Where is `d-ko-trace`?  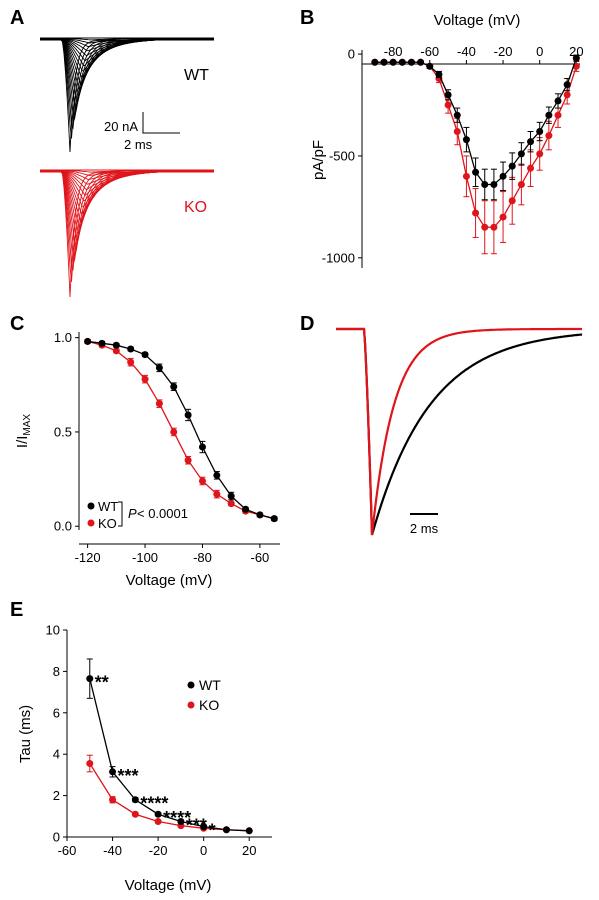 d-ko-trace is located at coordinates (459, 431).